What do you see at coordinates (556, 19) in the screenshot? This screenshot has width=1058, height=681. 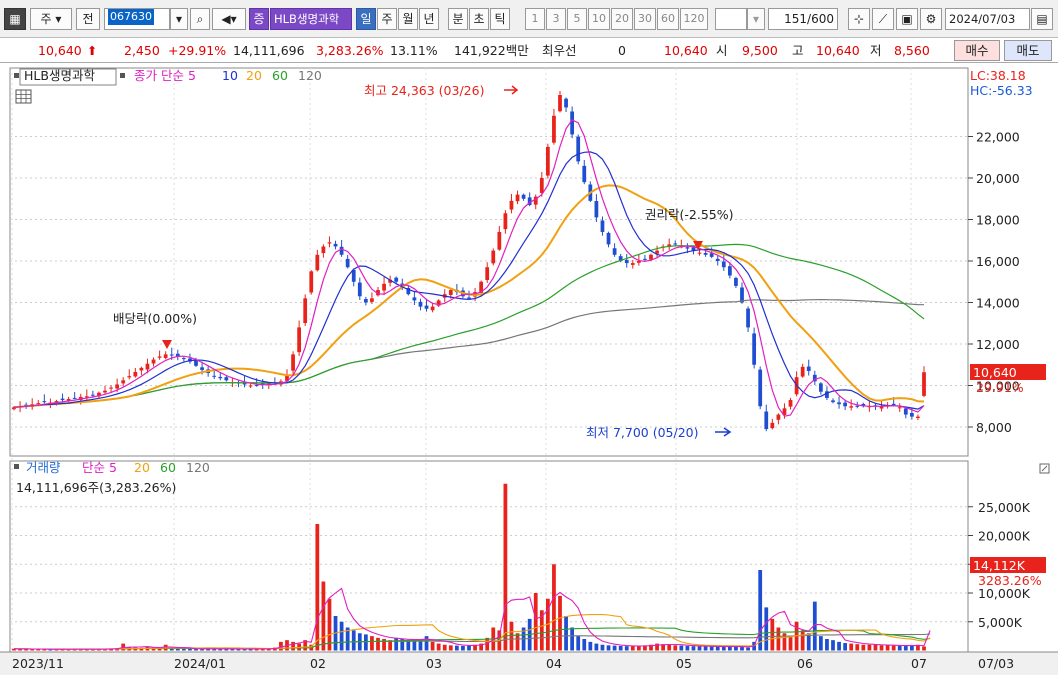 I see `interval-3: 3` at bounding box center [556, 19].